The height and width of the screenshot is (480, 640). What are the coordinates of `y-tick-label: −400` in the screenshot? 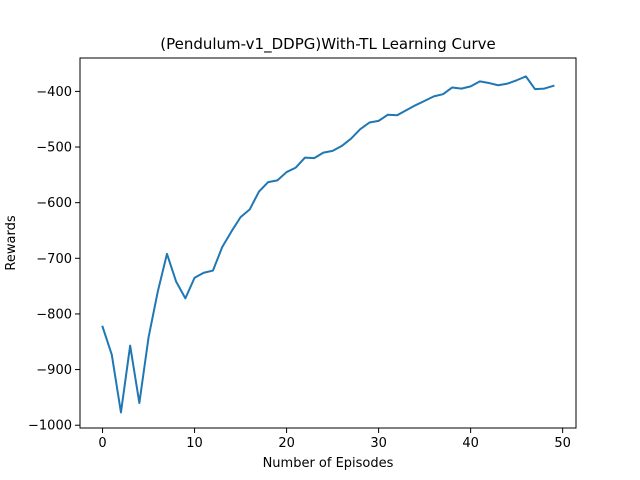 It's located at (54, 92).